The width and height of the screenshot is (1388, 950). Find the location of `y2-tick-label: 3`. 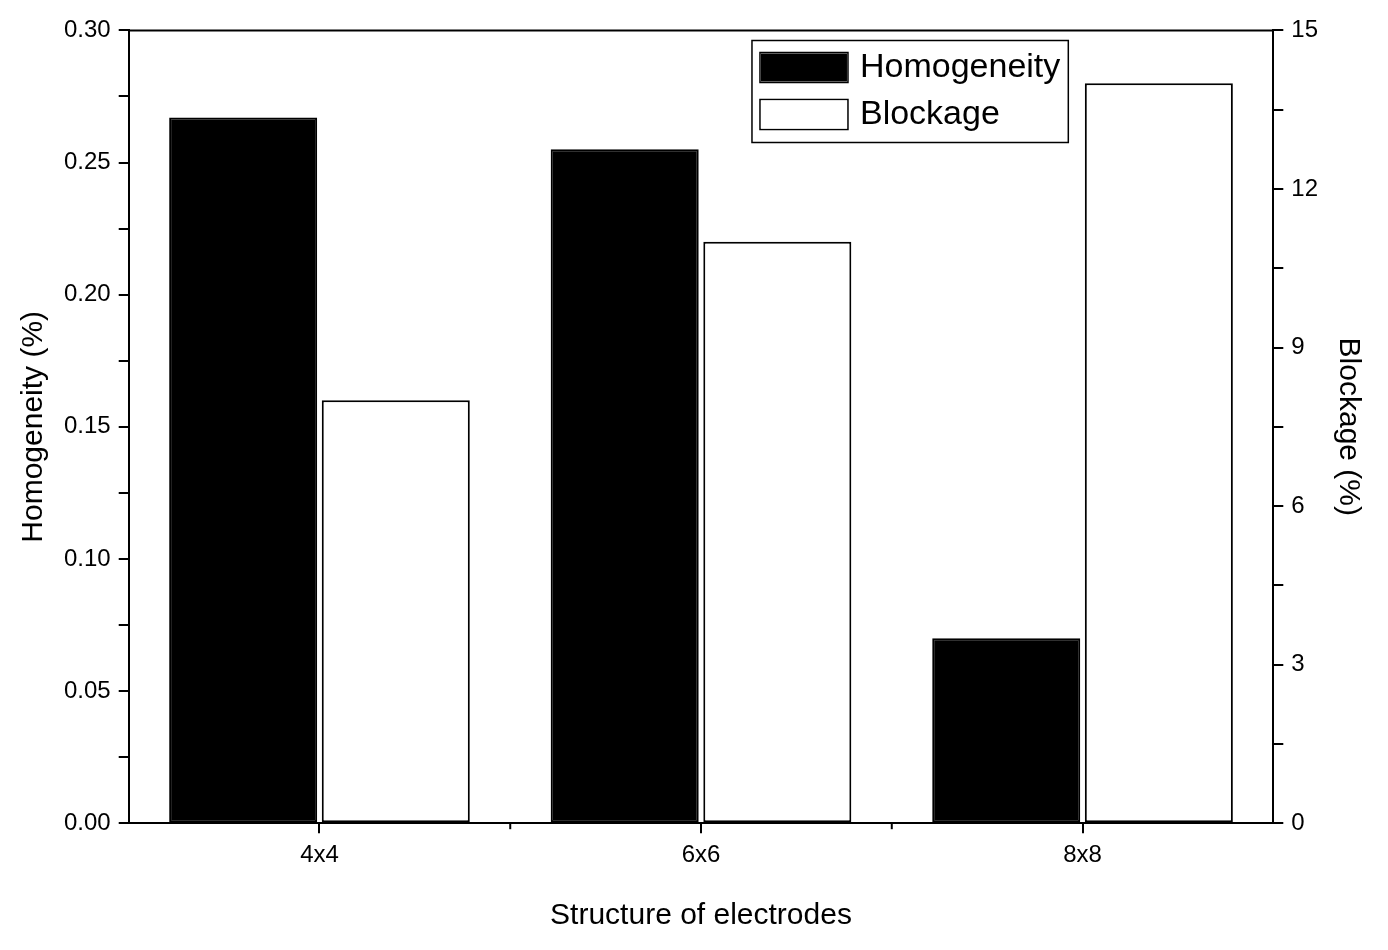

y2-tick-label: 3 is located at coordinates (1298, 663).